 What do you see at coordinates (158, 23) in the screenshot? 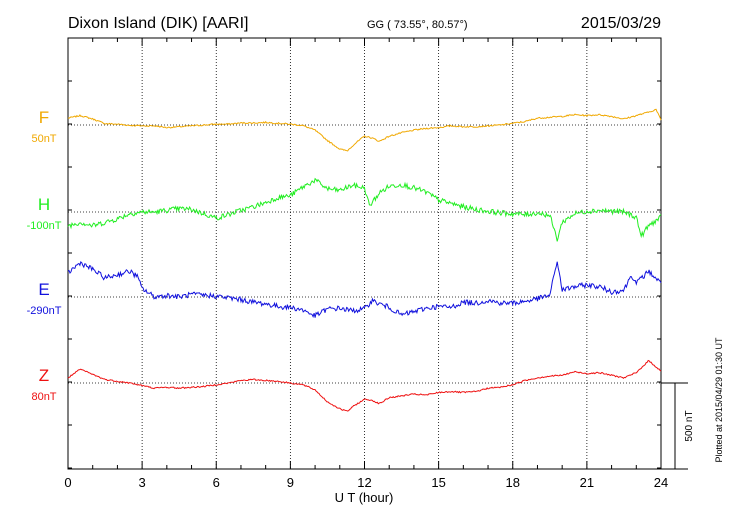
I see `station-title: Dixon Island (DIK) [AARI]` at bounding box center [158, 23].